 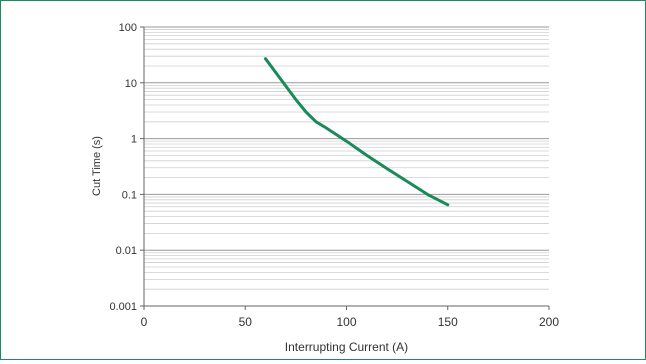 What do you see at coordinates (97, 166) in the screenshot?
I see `y-axis-label: Cut Time (s)` at bounding box center [97, 166].